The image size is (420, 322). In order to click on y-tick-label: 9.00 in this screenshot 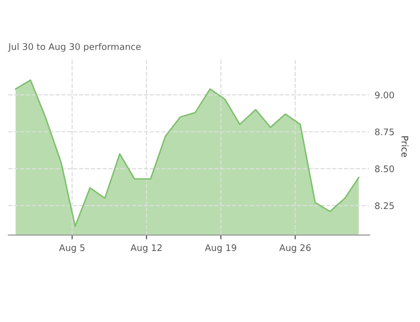, I will do `click(384, 95)`.